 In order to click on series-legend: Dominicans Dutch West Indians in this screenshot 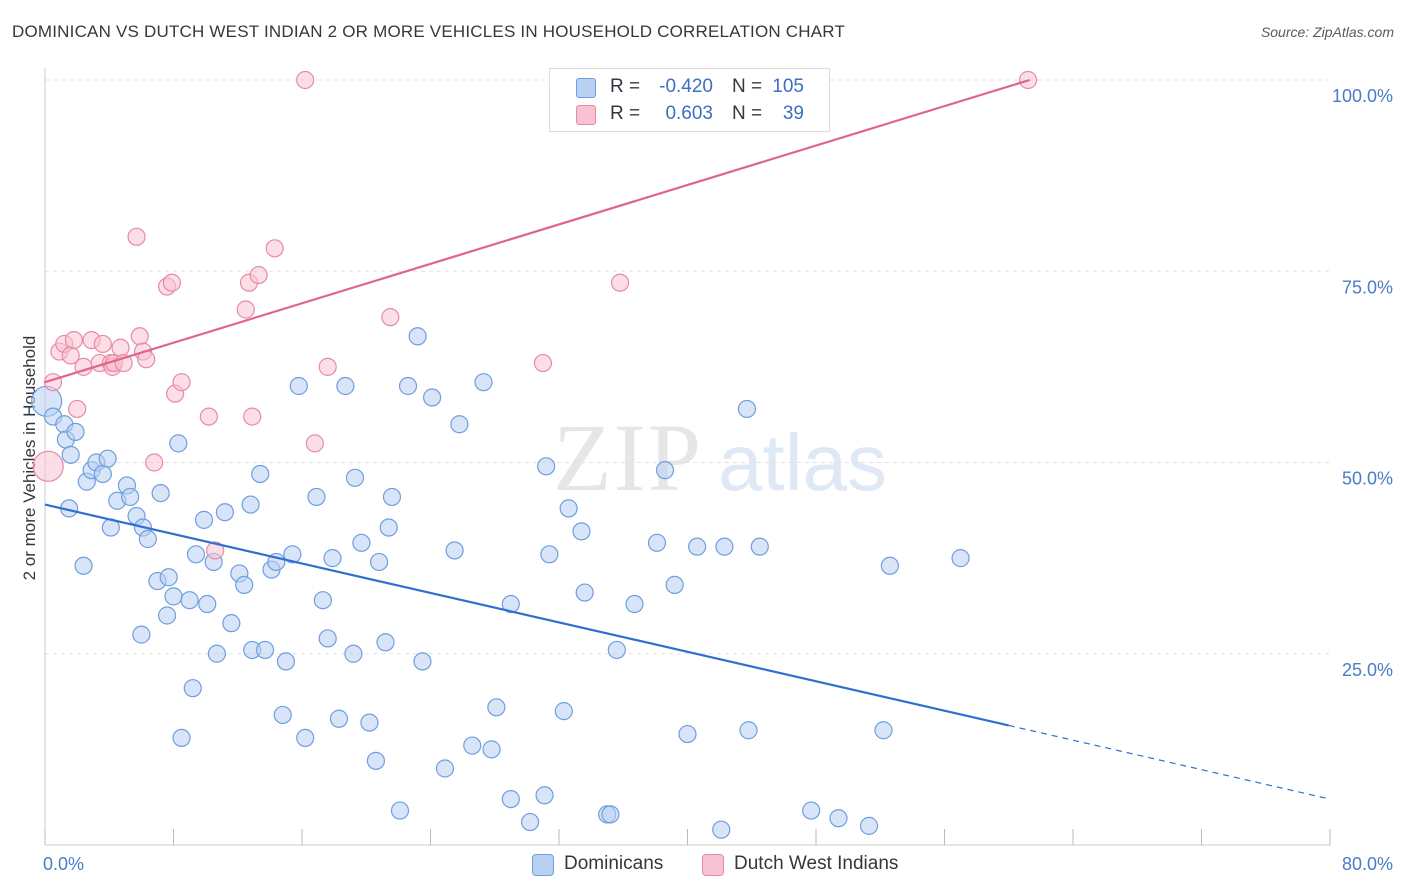, I will do `click(722, 864)`.